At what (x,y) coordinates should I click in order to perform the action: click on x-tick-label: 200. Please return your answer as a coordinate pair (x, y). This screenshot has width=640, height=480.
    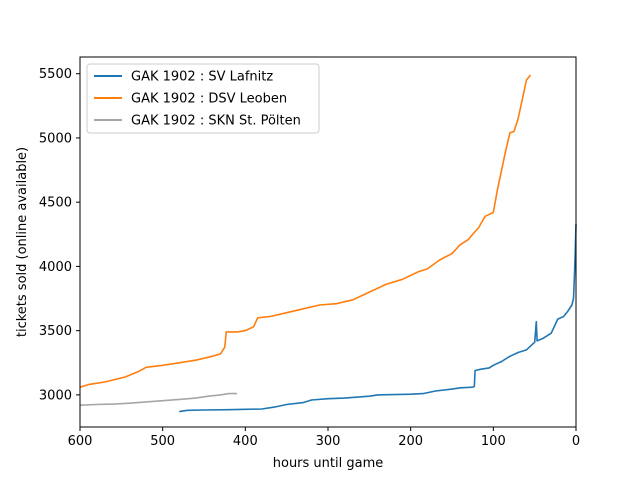
    Looking at the image, I should click on (410, 441).